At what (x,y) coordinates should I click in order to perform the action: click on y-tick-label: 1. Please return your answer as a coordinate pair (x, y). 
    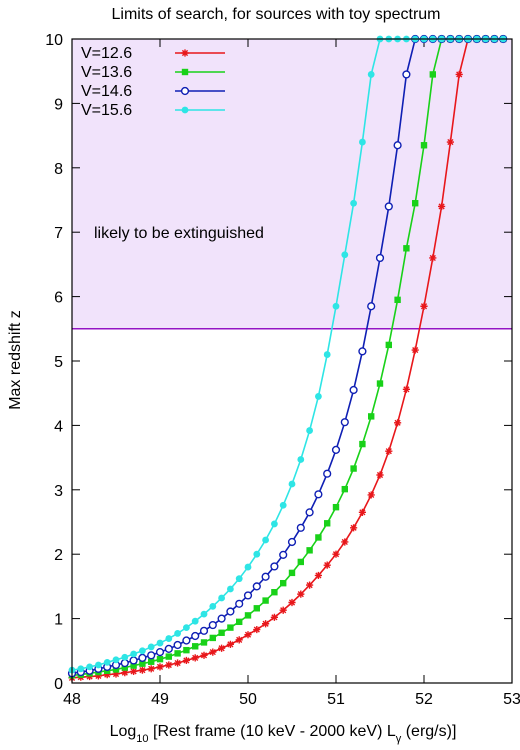
    Looking at the image, I should click on (58, 620).